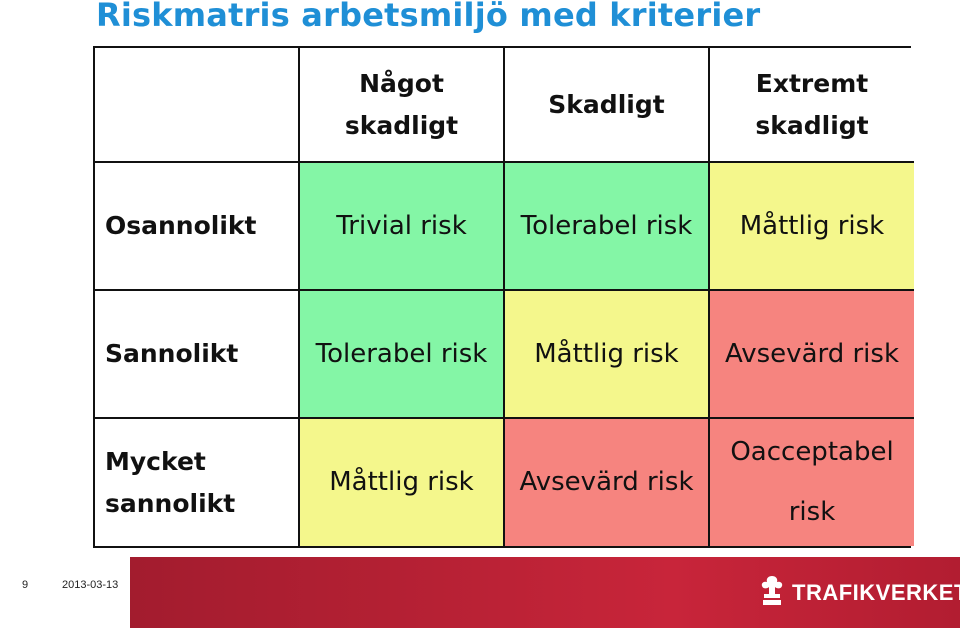 This screenshot has width=960, height=628. I want to click on trafikverket-logo-icon, so click(772, 593).